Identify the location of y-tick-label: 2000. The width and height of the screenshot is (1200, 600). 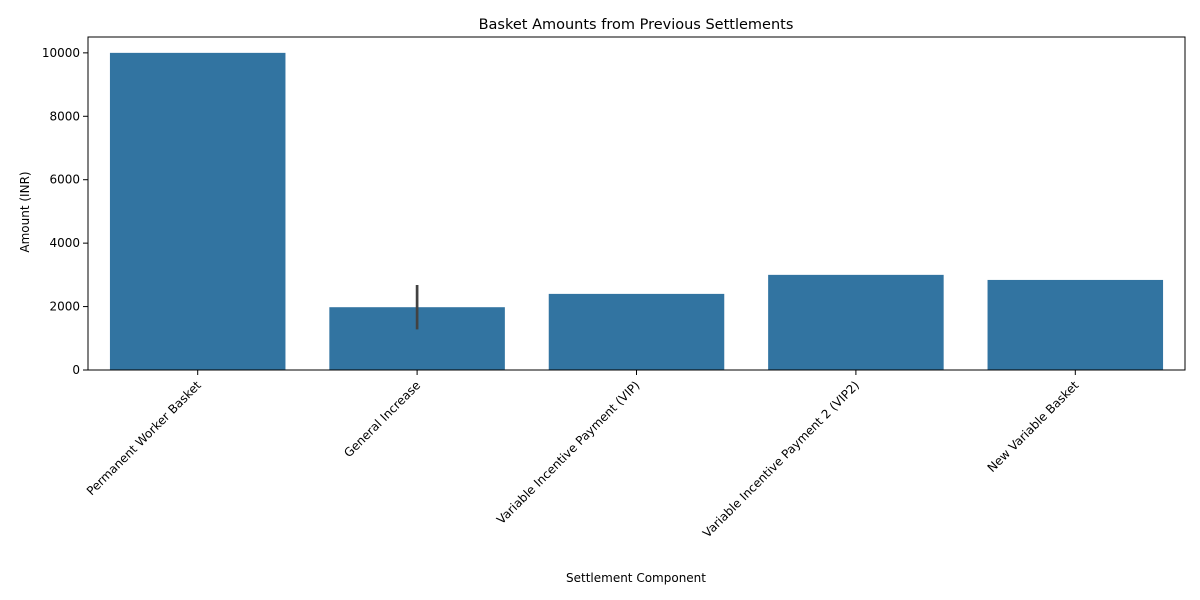
(64, 307).